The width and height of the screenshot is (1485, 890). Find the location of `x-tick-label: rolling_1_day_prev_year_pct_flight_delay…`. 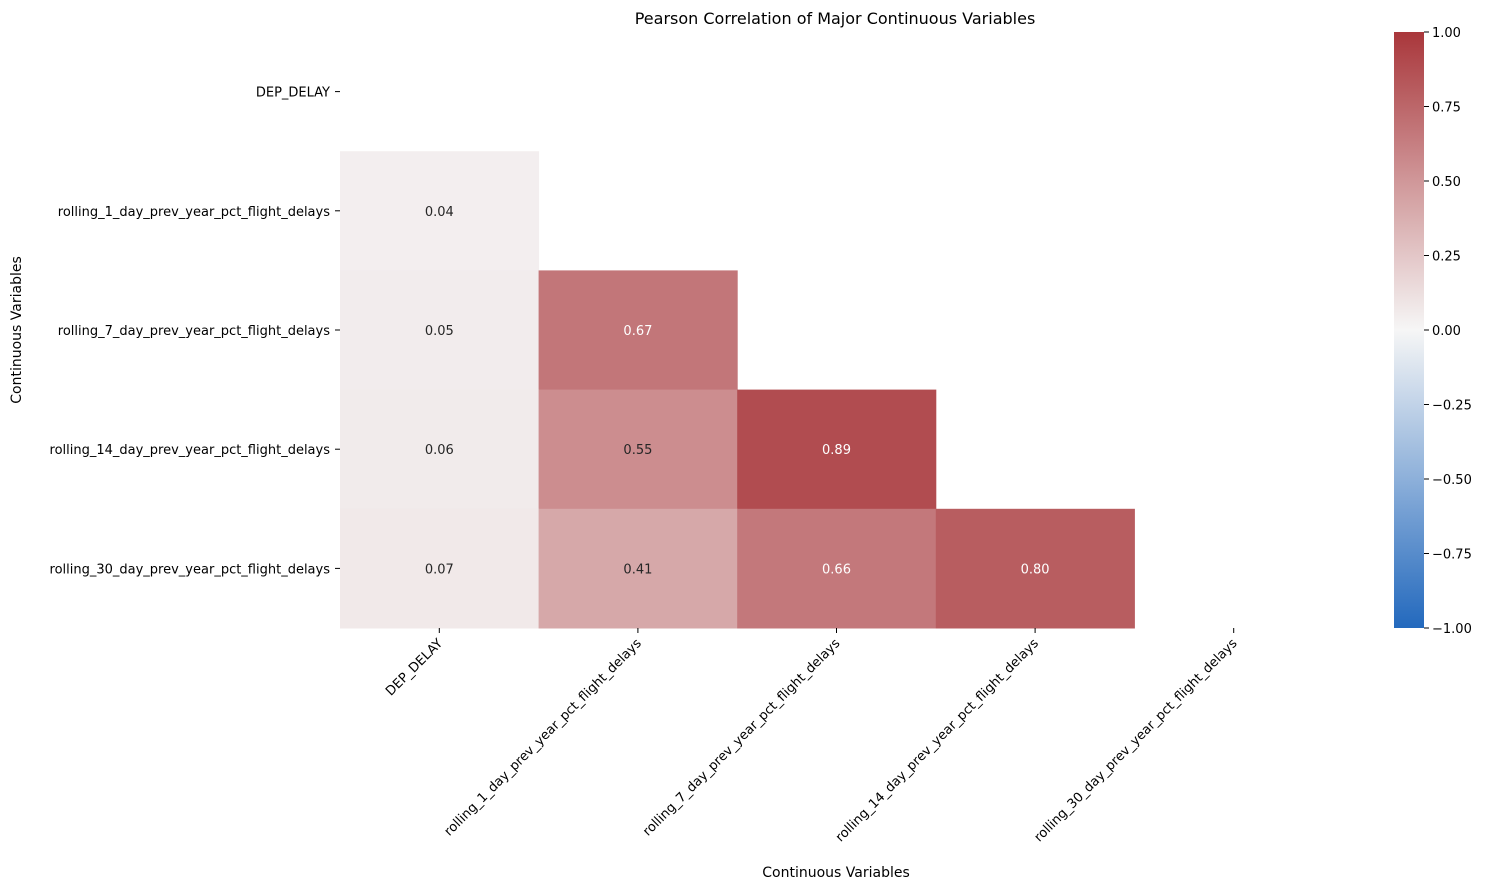

x-tick-label: rolling_1_day_prev_year_pct_flight_delay… is located at coordinates (543, 737).